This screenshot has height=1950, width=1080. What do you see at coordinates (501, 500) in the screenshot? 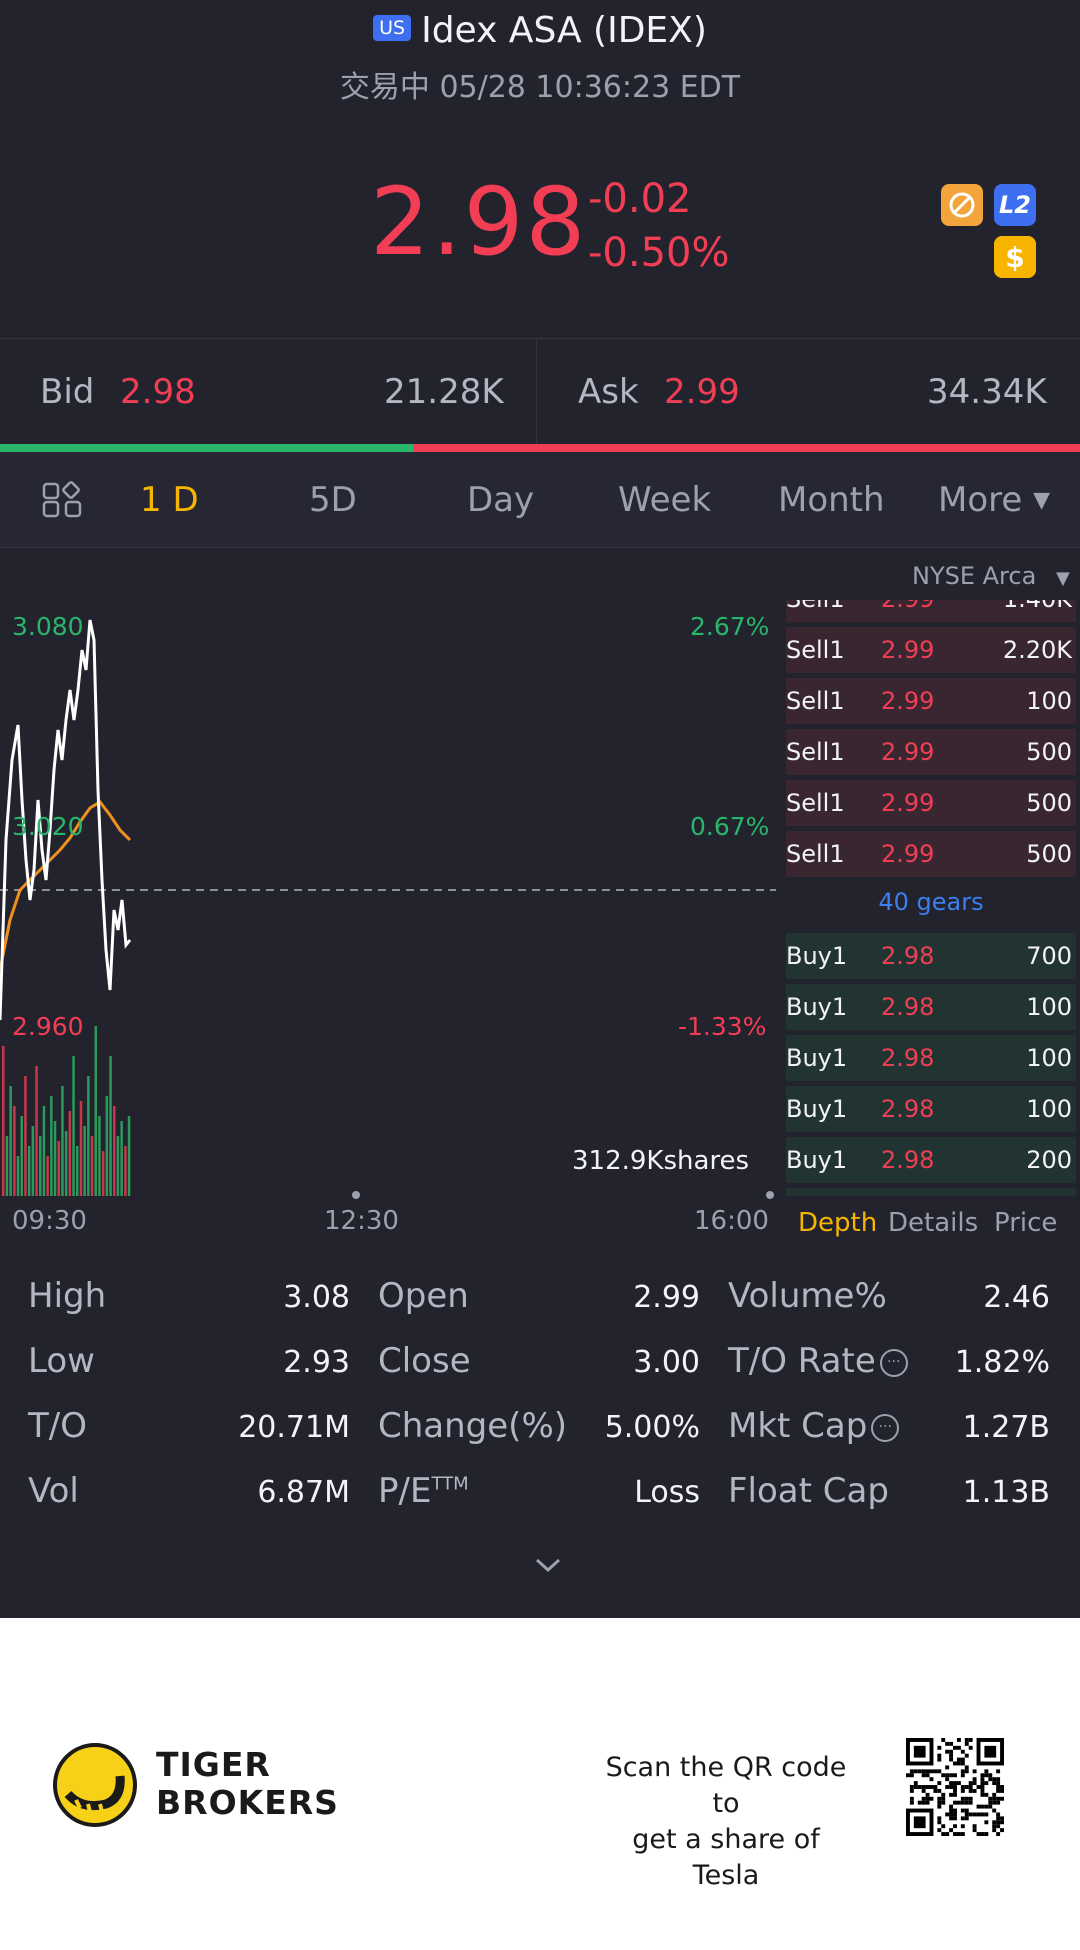
I see `tab-day: Day` at bounding box center [501, 500].